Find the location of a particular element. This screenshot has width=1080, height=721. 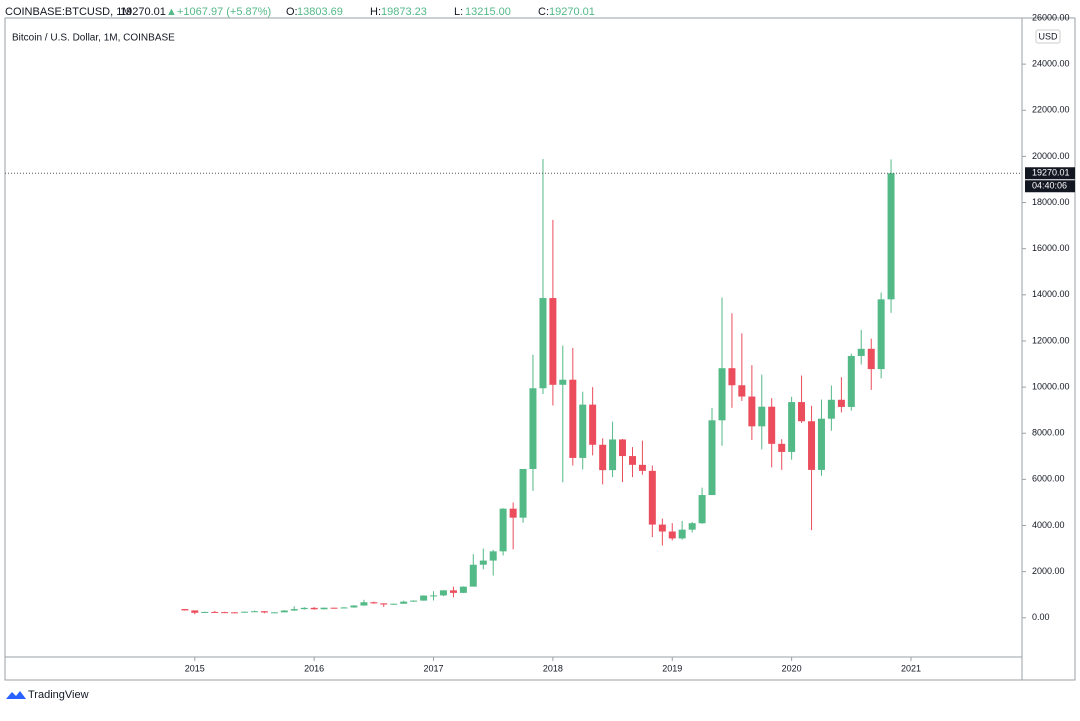

countdown-box is located at coordinates (1050, 186).